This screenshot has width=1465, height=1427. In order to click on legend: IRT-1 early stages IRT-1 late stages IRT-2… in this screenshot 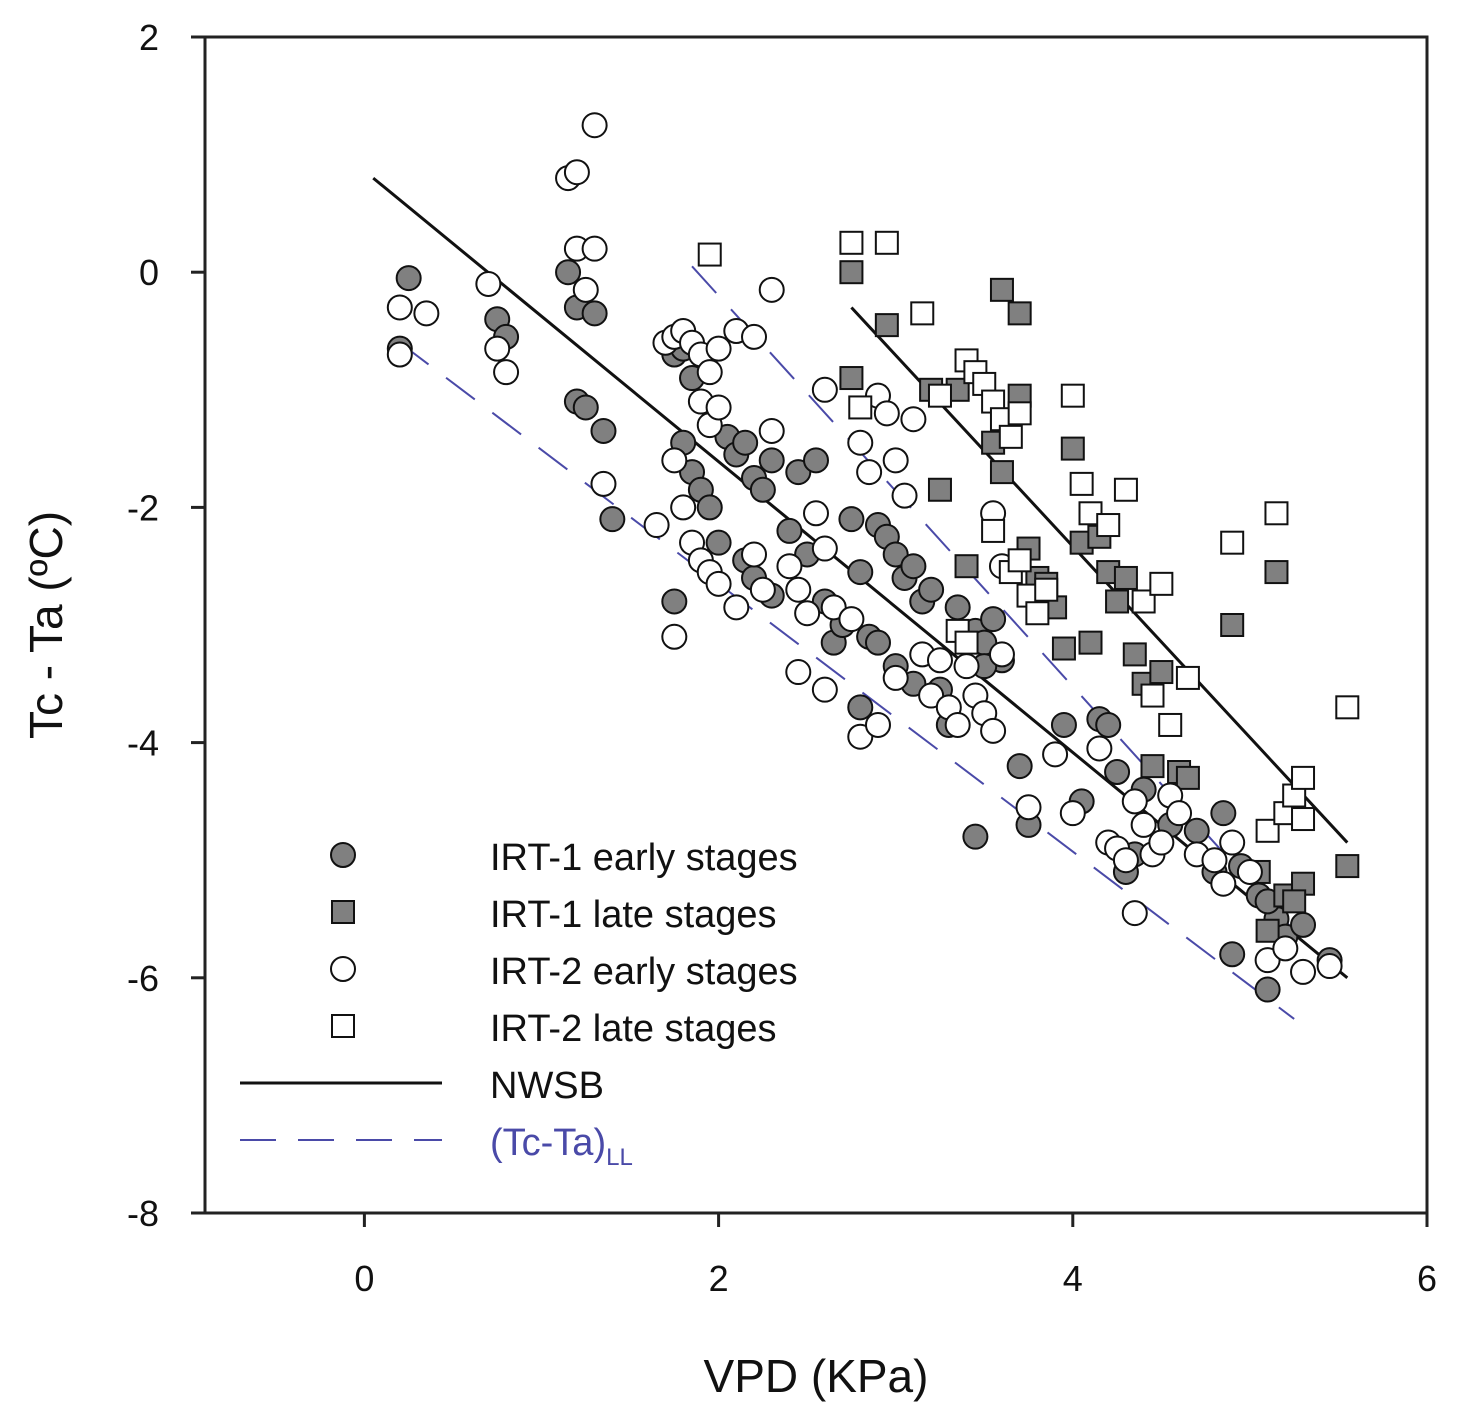, I will do `click(519, 1004)`.